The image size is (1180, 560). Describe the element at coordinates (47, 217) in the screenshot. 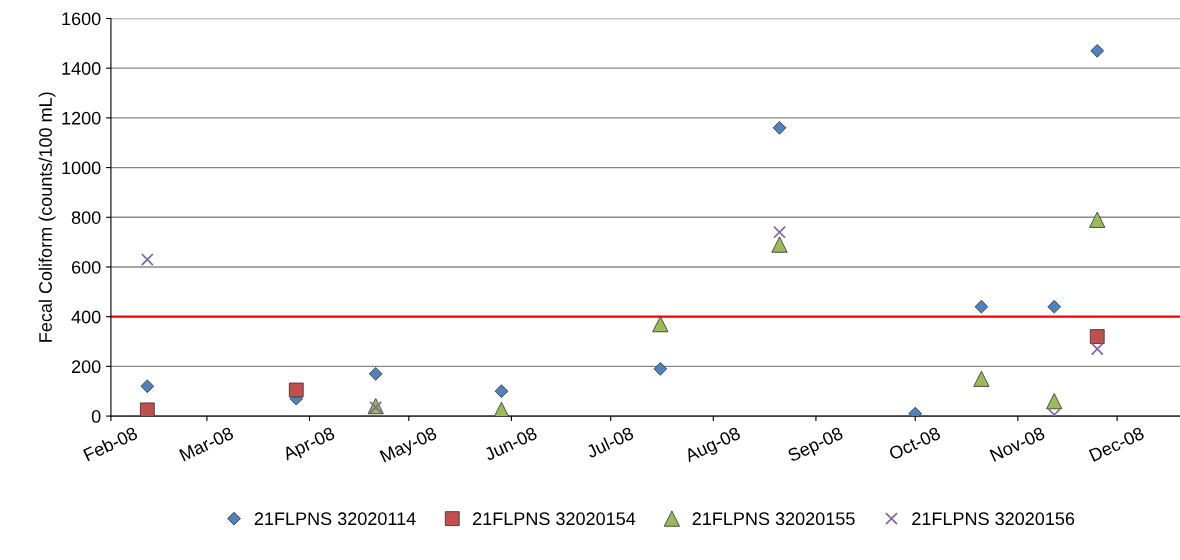

I see `y-axis-title: Fecal Coliform (counts/100 mL)` at that location.